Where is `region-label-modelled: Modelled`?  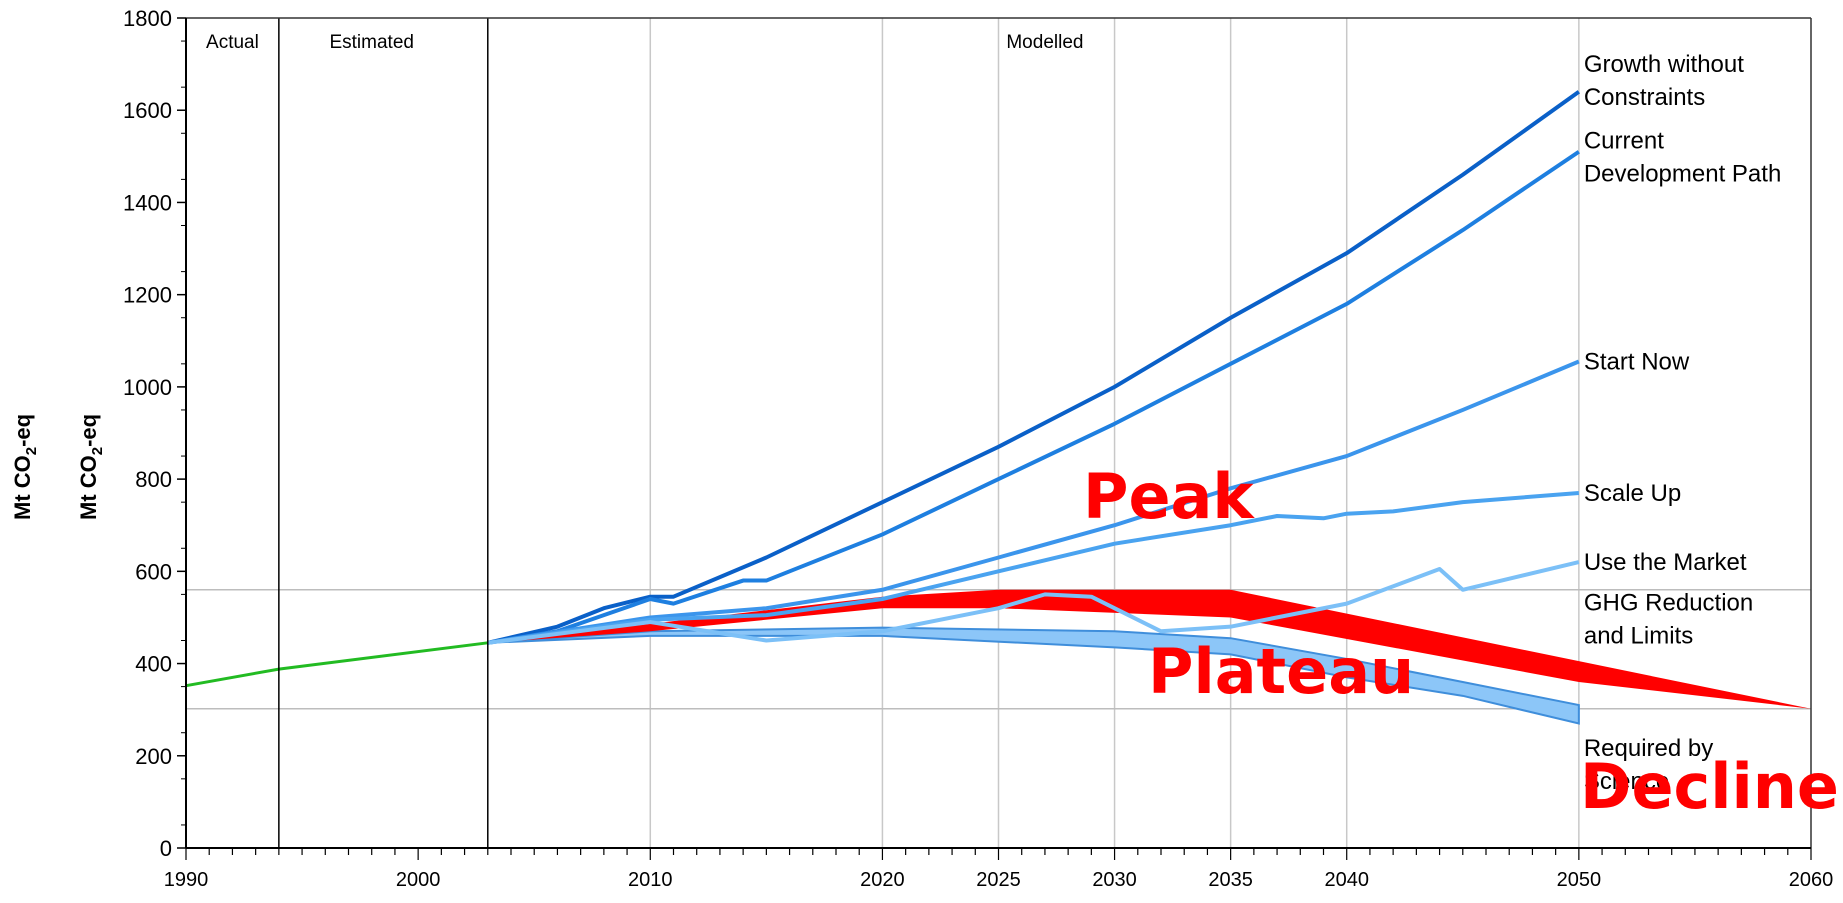
region-label-modelled: Modelled is located at coordinates (1044, 42).